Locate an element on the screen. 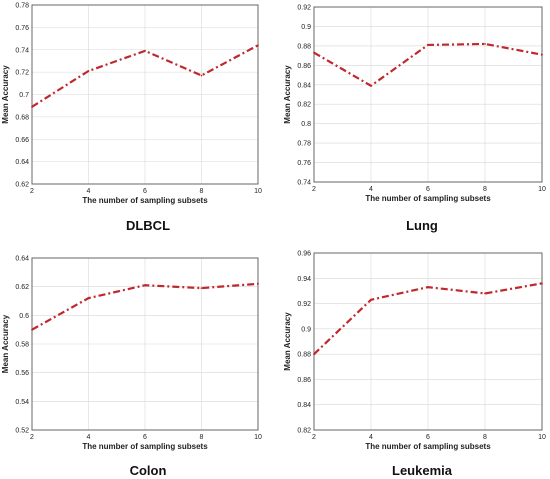  y-tick-label: 0.66 is located at coordinates (22, 140).